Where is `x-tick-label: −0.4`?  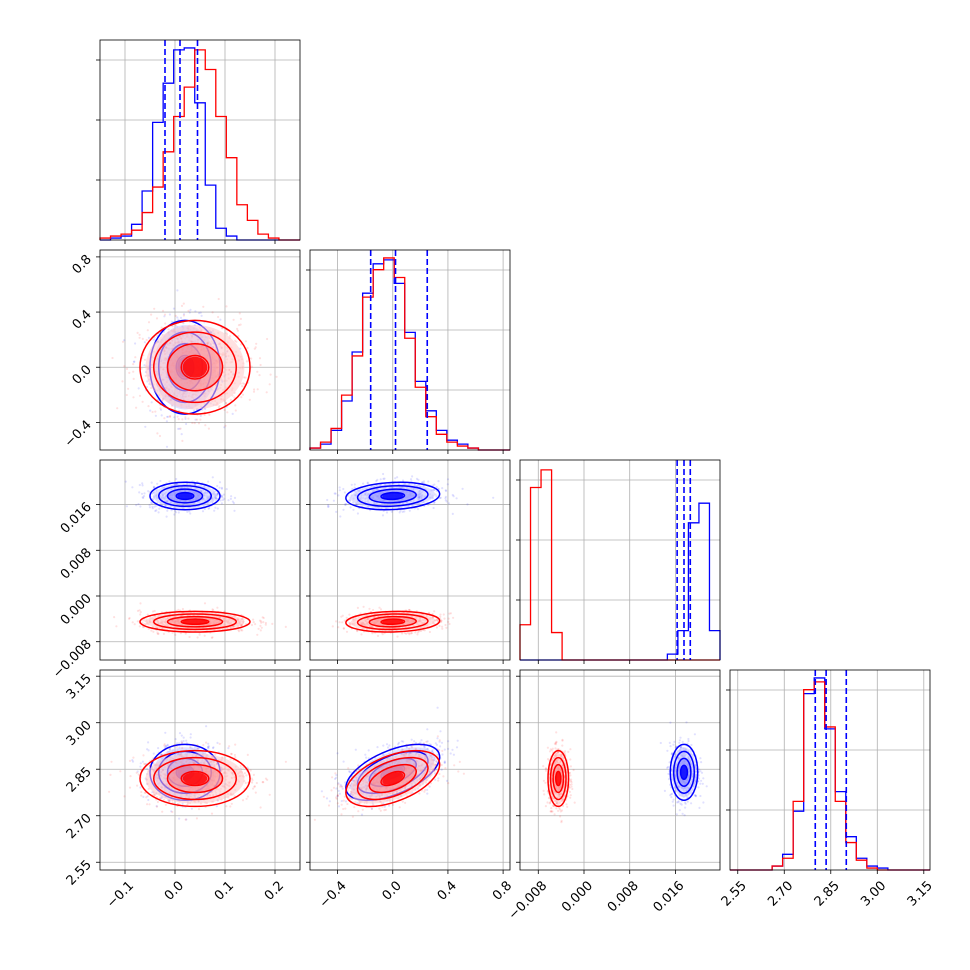 x-tick-label: −0.4 is located at coordinates (333, 894).